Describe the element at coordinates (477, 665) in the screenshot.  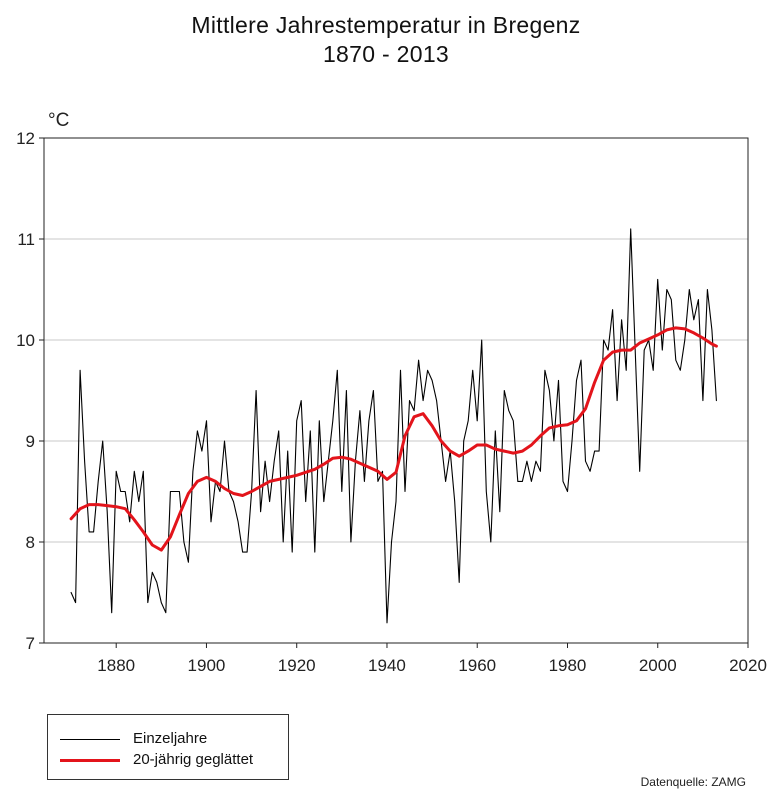
I see `x-tick-label: 1960` at that location.